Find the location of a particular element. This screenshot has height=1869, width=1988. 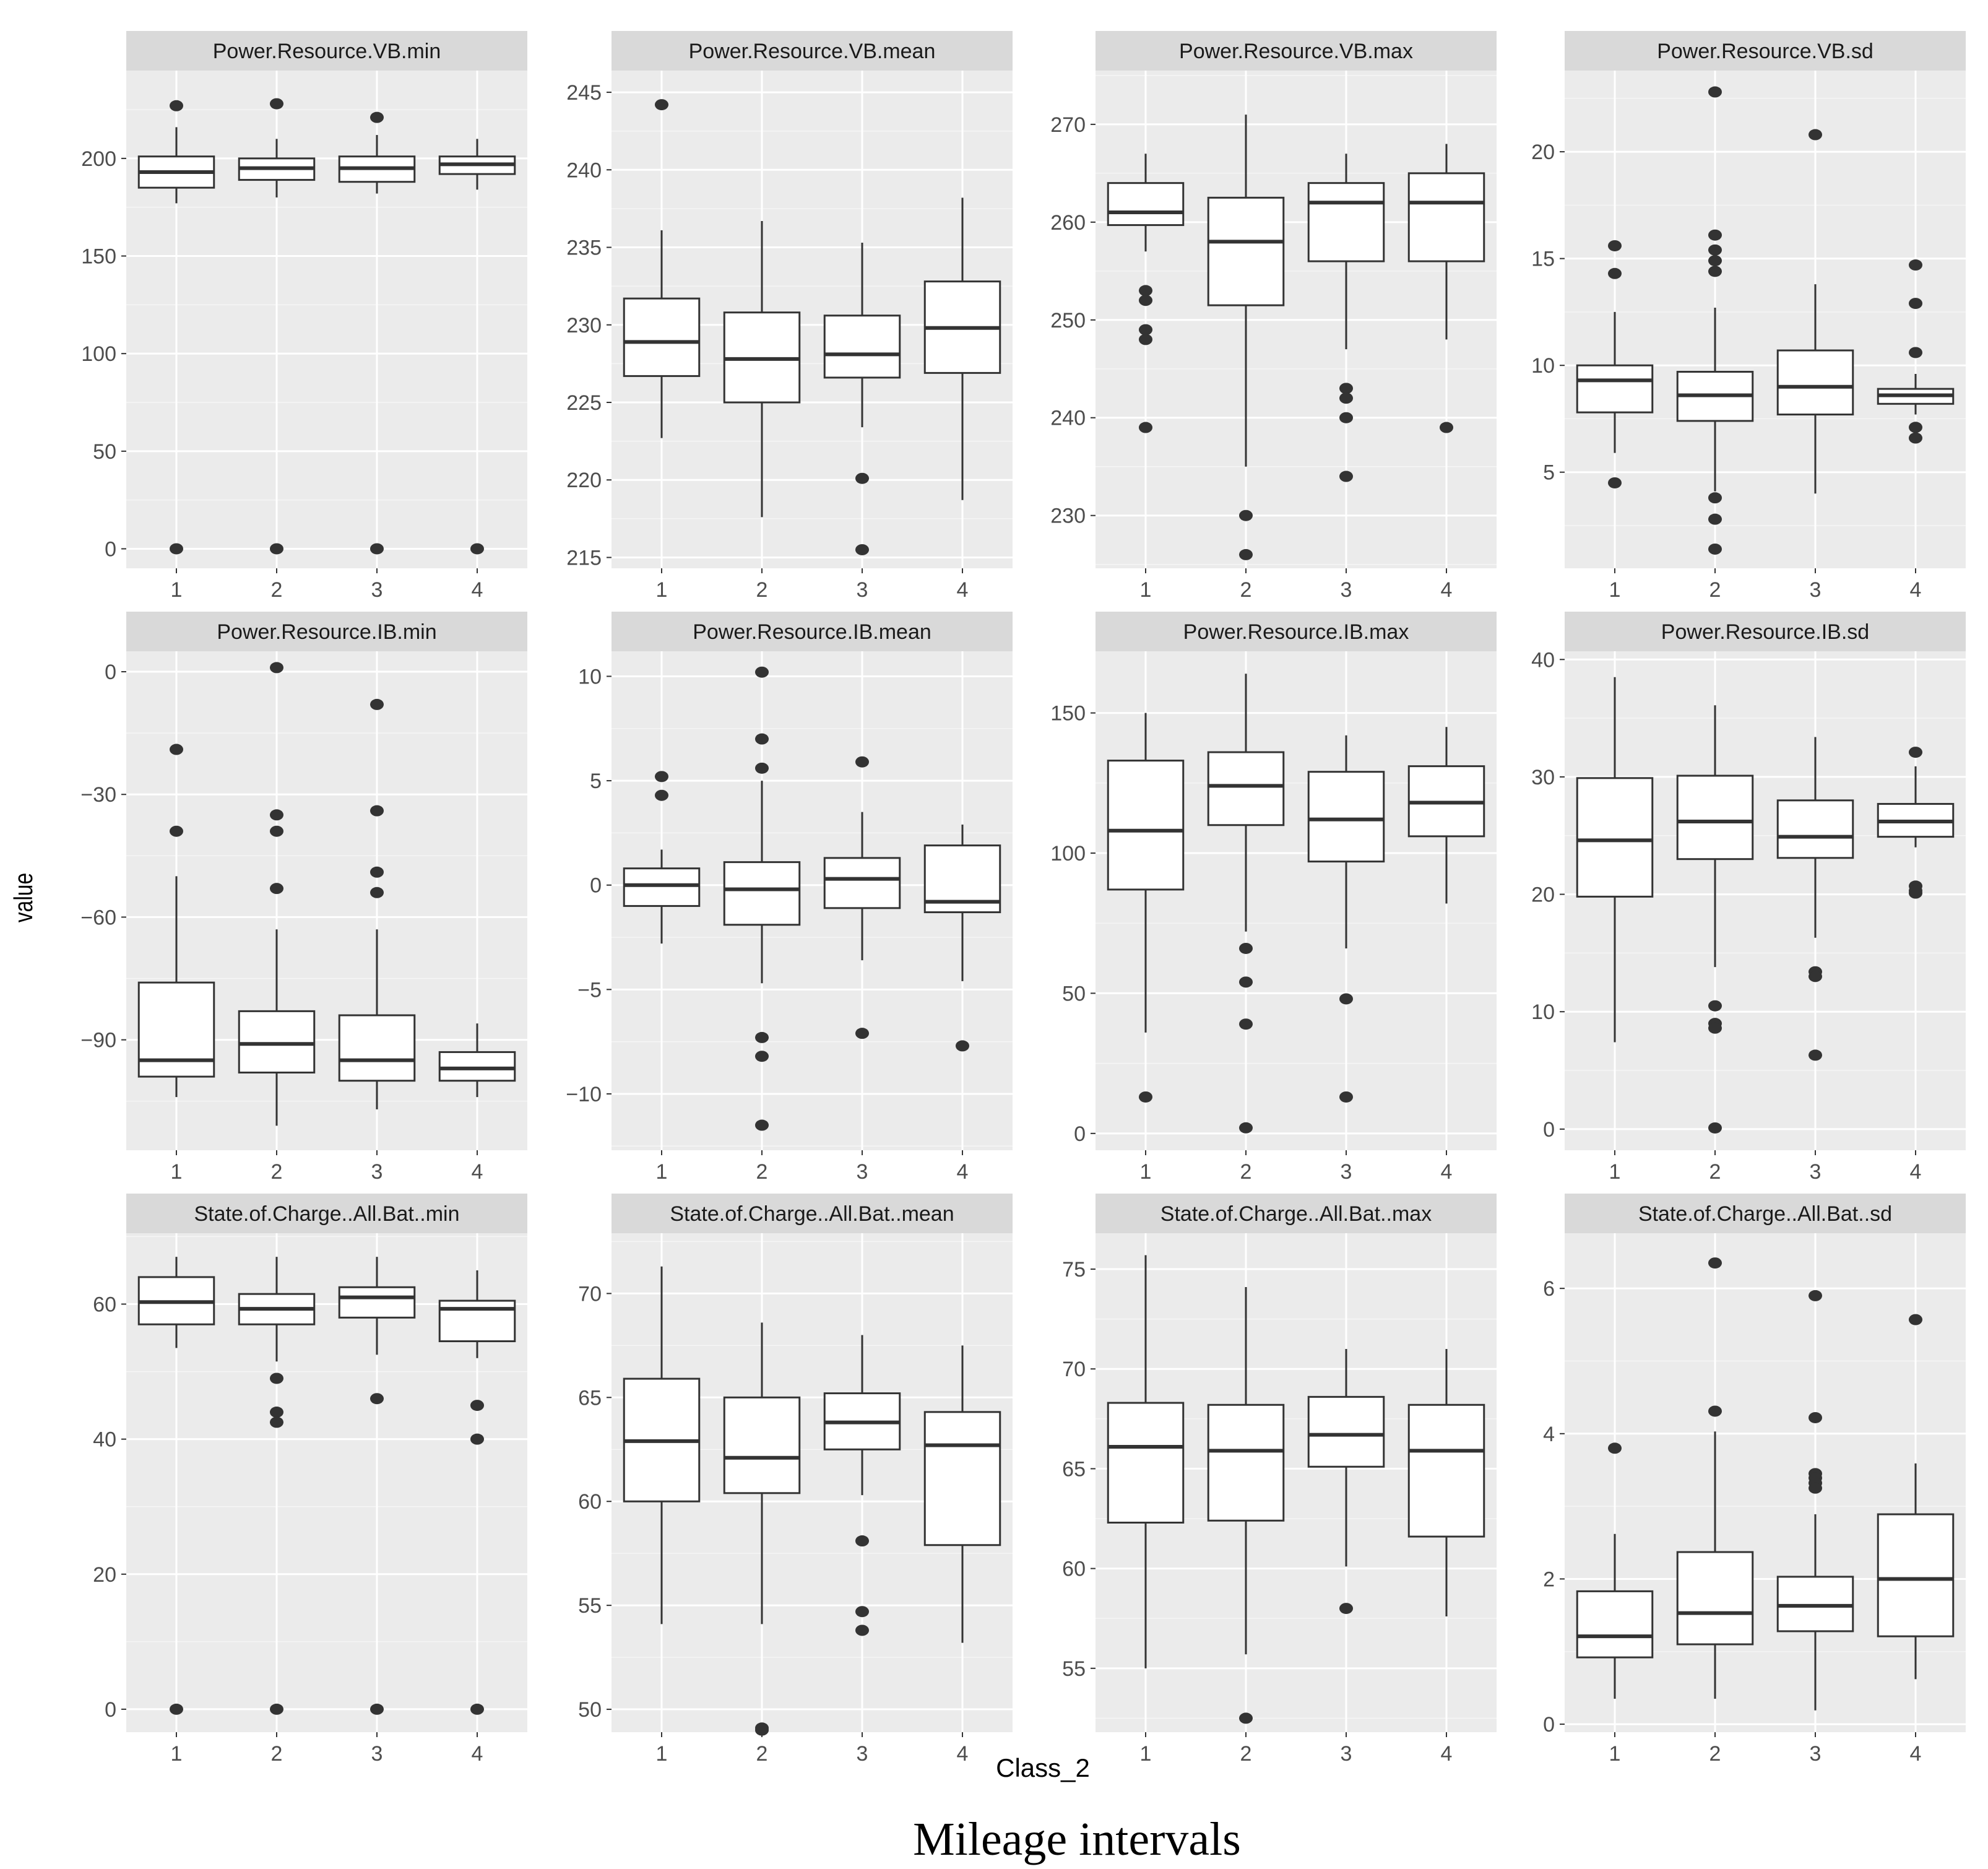

panel-5-x-tick-label: 1 is located at coordinates (177, 1172).